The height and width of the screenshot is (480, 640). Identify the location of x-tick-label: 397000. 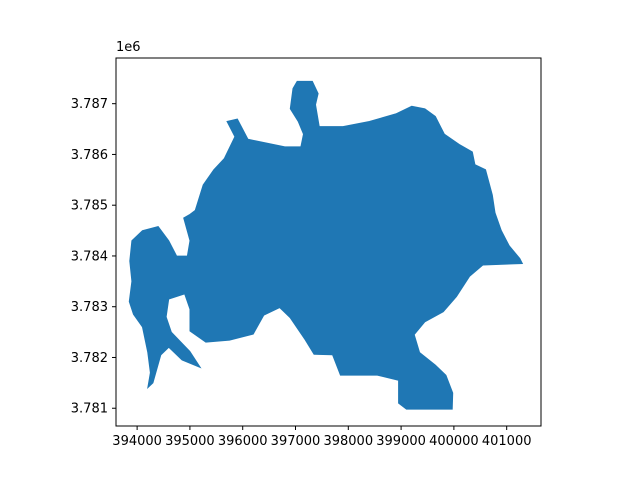
(296, 441).